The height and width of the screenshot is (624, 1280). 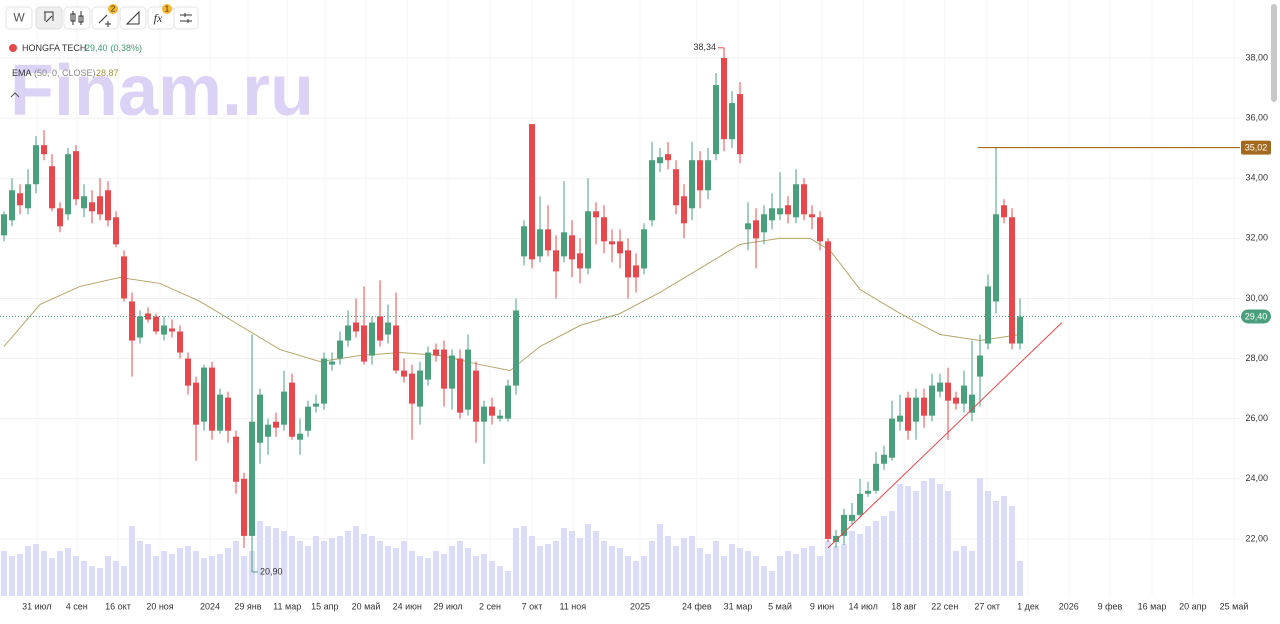 I want to click on settings-button, so click(x=186, y=18).